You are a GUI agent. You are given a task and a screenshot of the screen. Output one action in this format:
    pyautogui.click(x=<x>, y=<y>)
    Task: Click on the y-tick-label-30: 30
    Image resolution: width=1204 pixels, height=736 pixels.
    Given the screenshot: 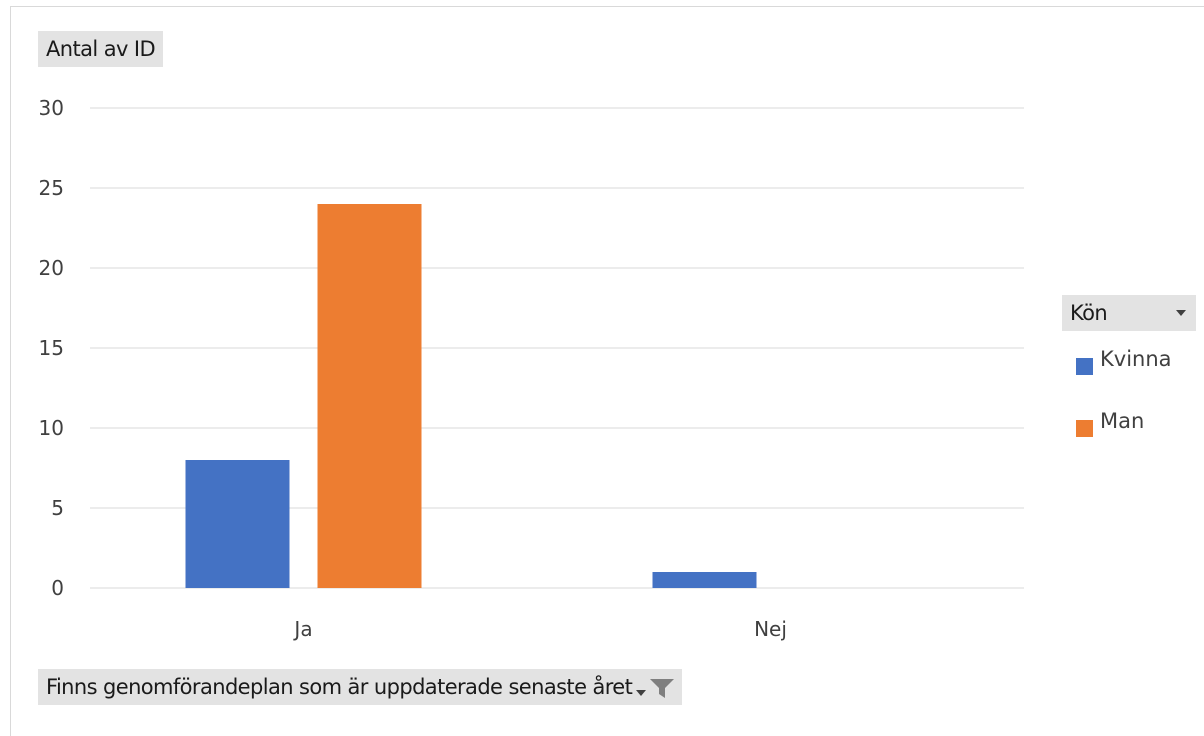 What is the action you would take?
    pyautogui.click(x=51, y=108)
    